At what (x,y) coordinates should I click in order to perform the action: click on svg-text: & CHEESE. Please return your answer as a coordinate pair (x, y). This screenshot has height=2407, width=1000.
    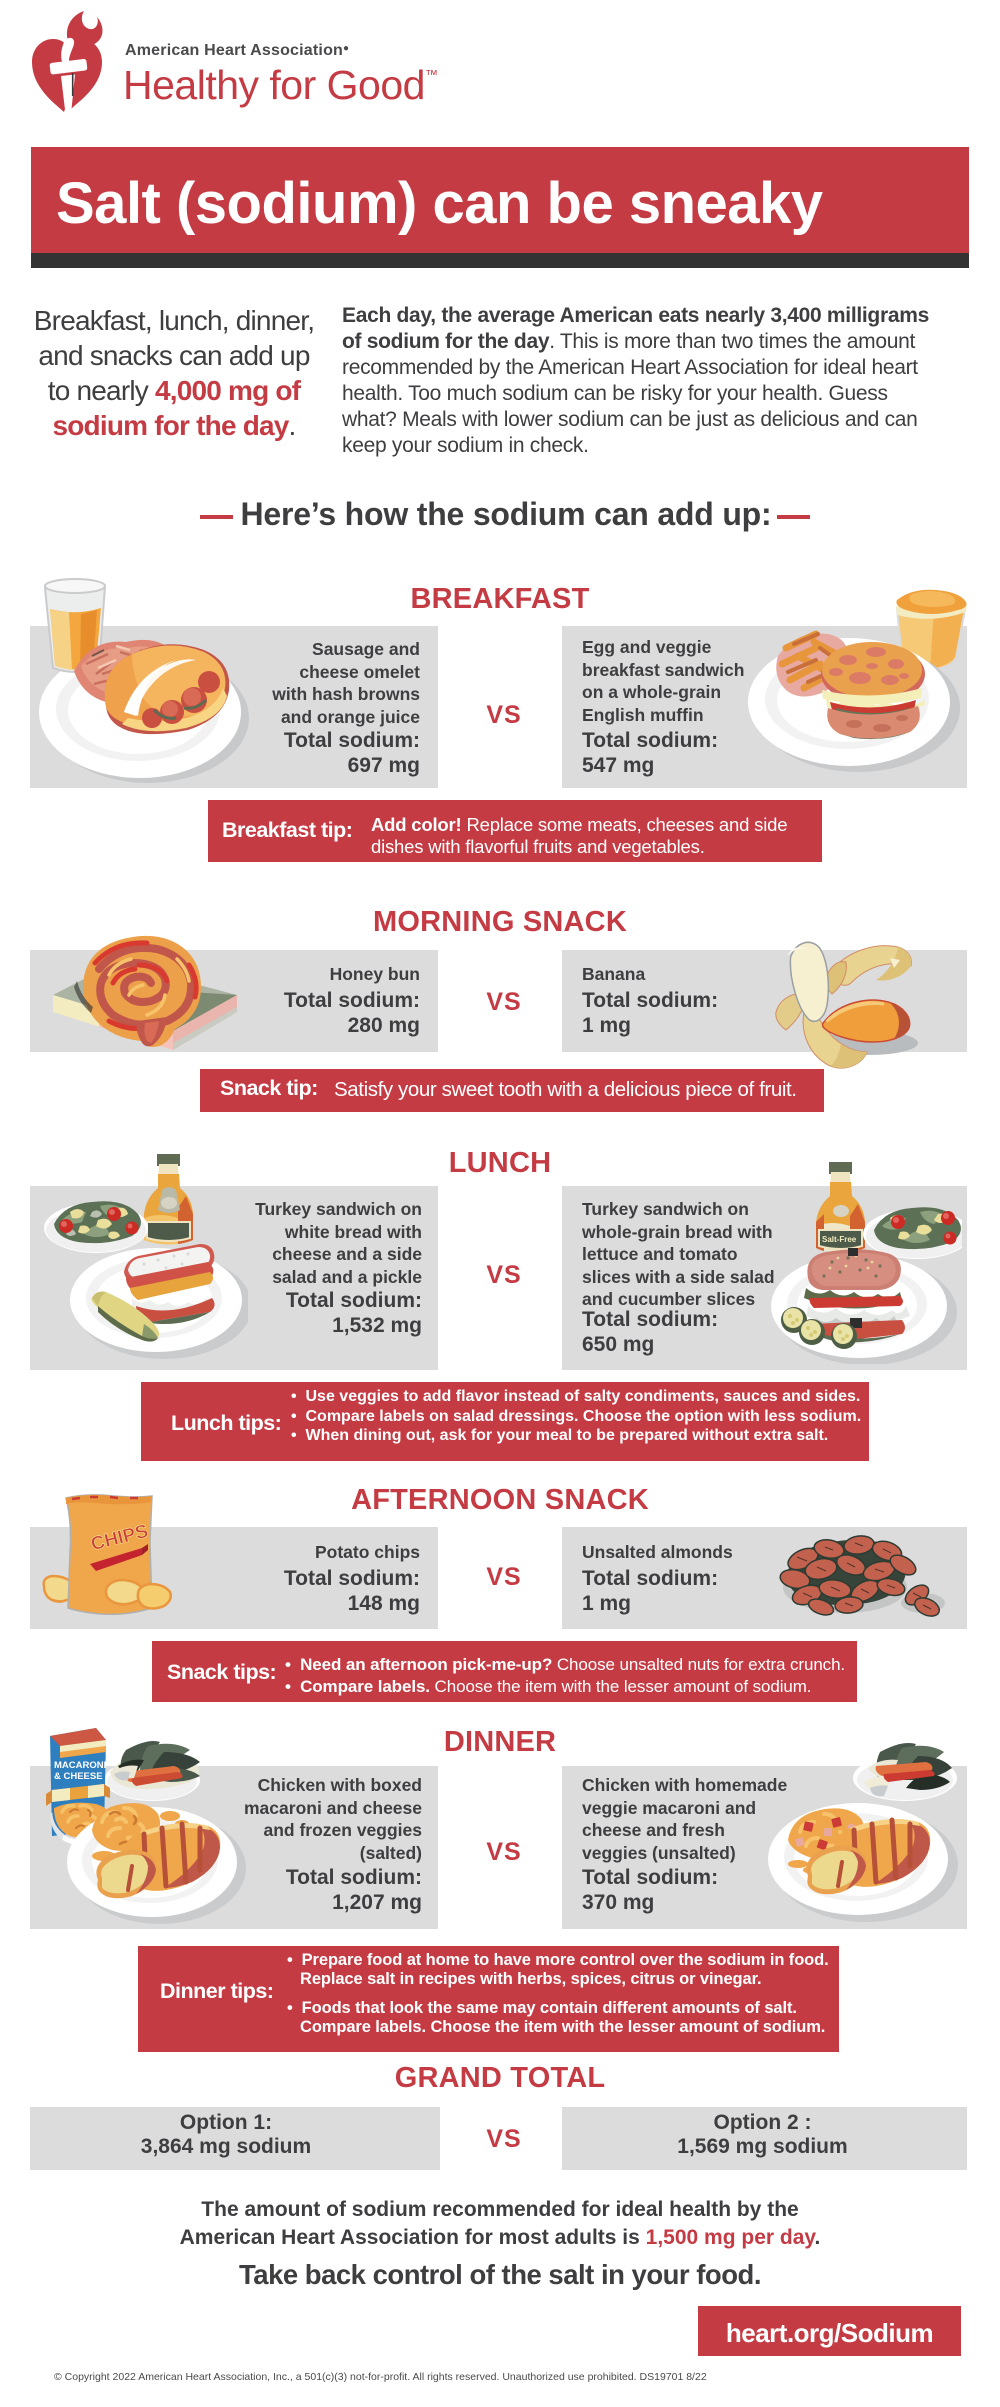
    Looking at the image, I should click on (78, 1776).